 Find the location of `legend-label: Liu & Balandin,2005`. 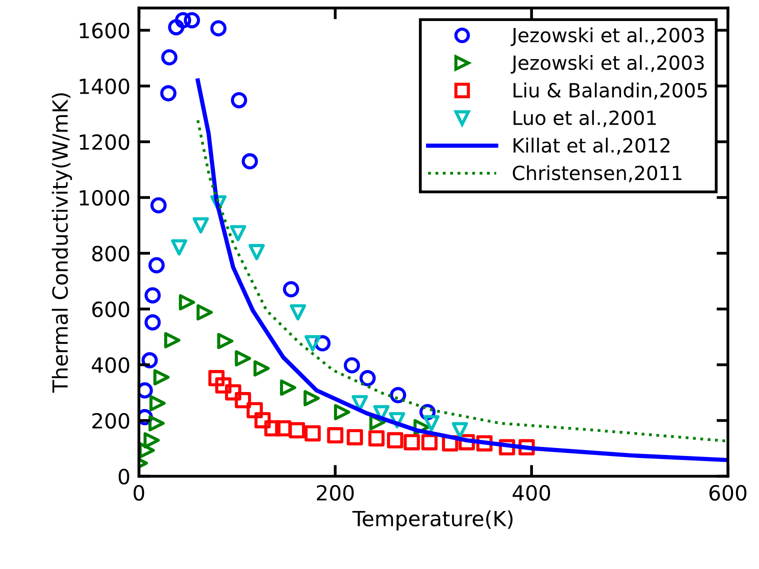

legend-label: Liu & Balandin,2005 is located at coordinates (610, 91).